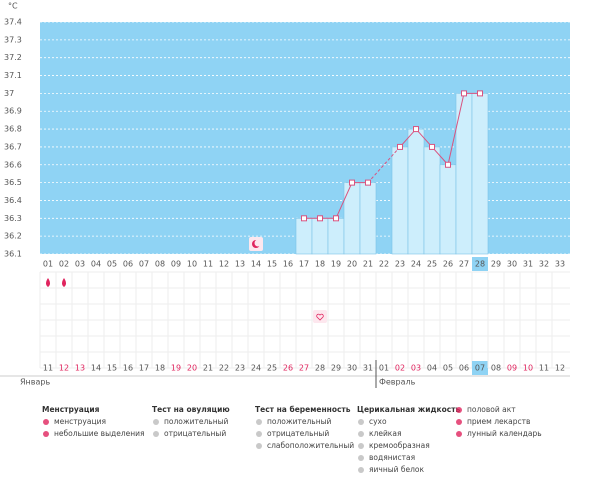 The width and height of the screenshot is (600, 499). I want to click on date-label: 18, so click(160, 368).